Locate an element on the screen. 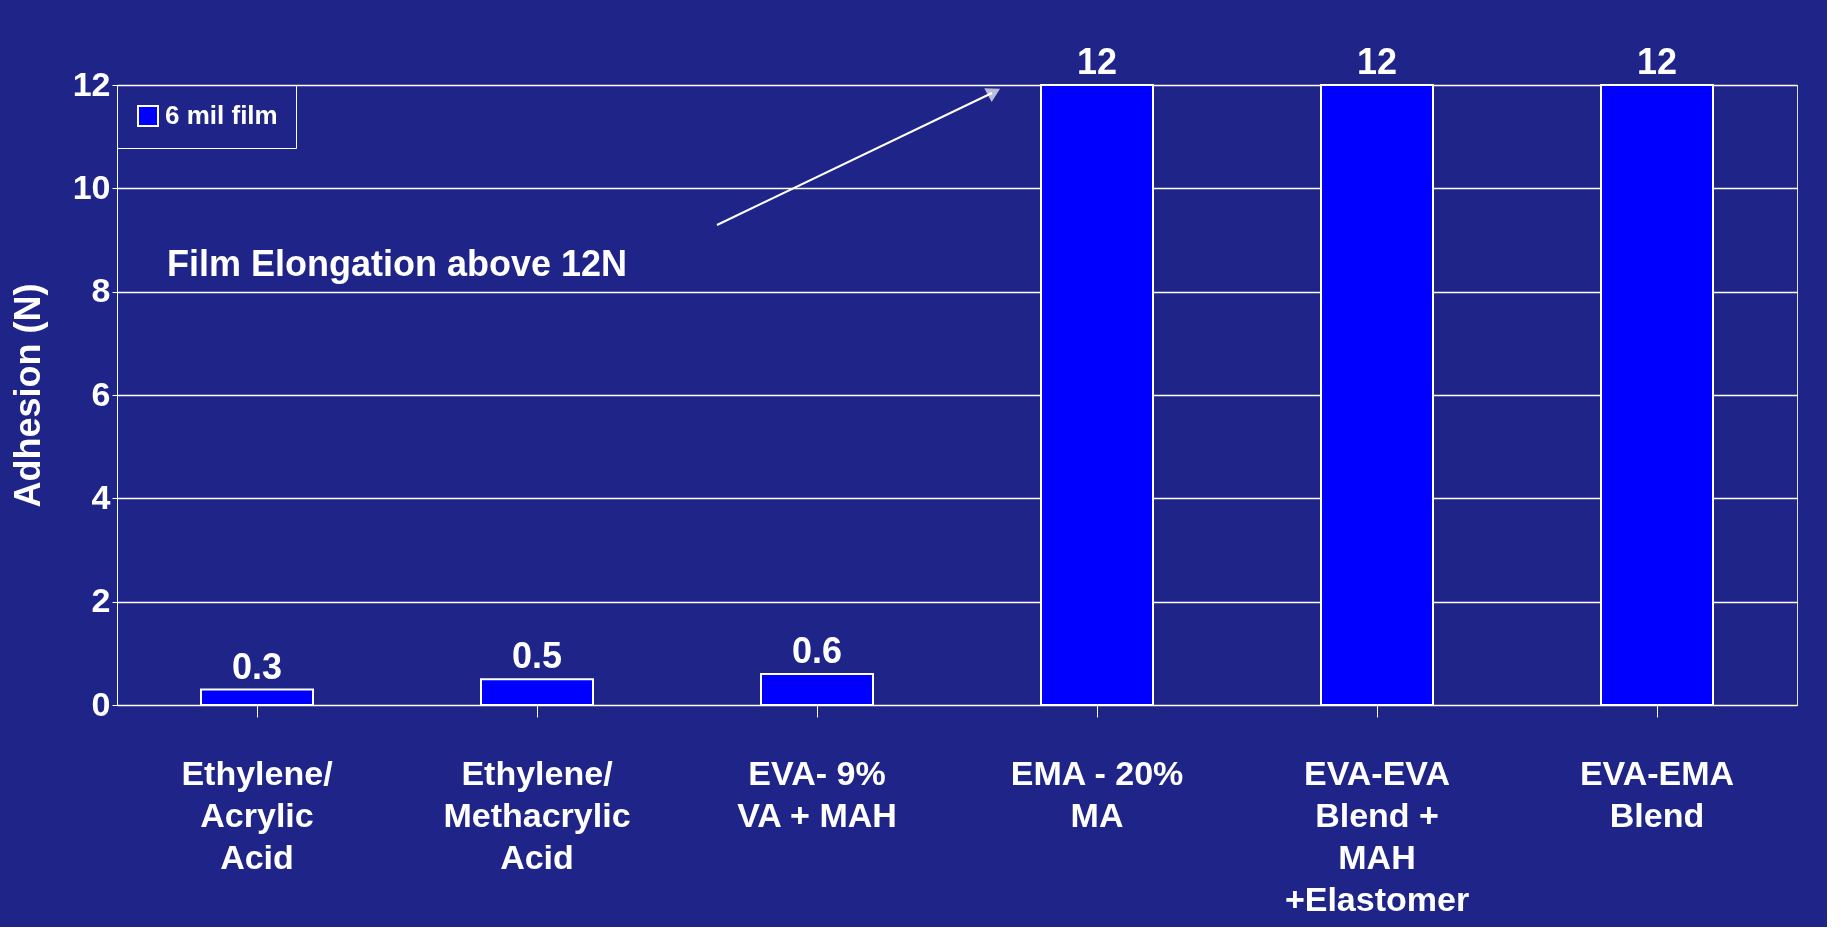 The image size is (1841, 940). data-label: 0.3 is located at coordinates (257, 666).